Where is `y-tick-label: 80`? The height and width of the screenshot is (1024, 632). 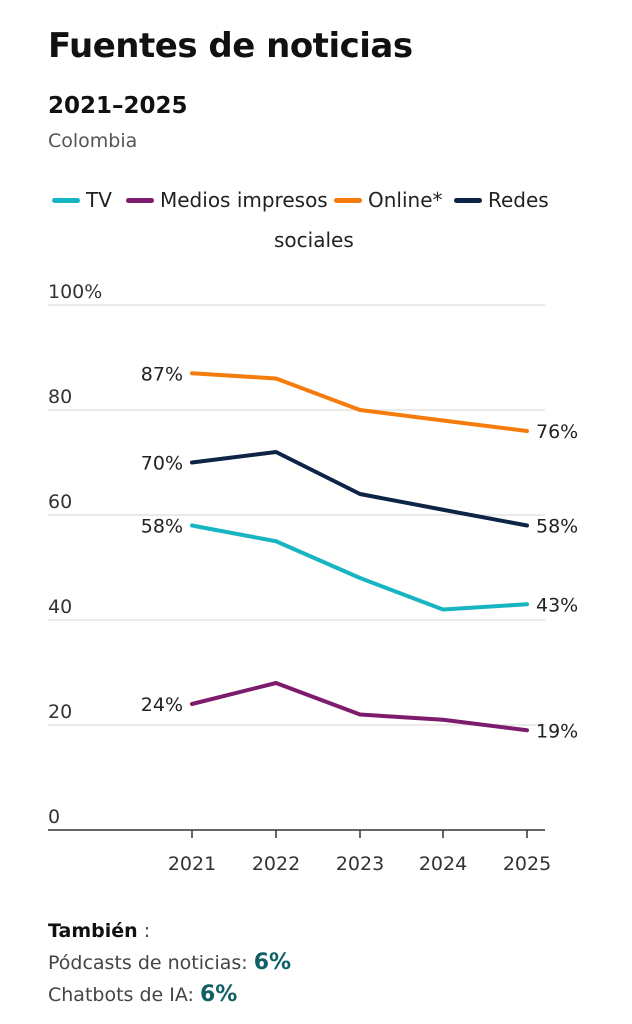 y-tick-label: 80 is located at coordinates (60, 397).